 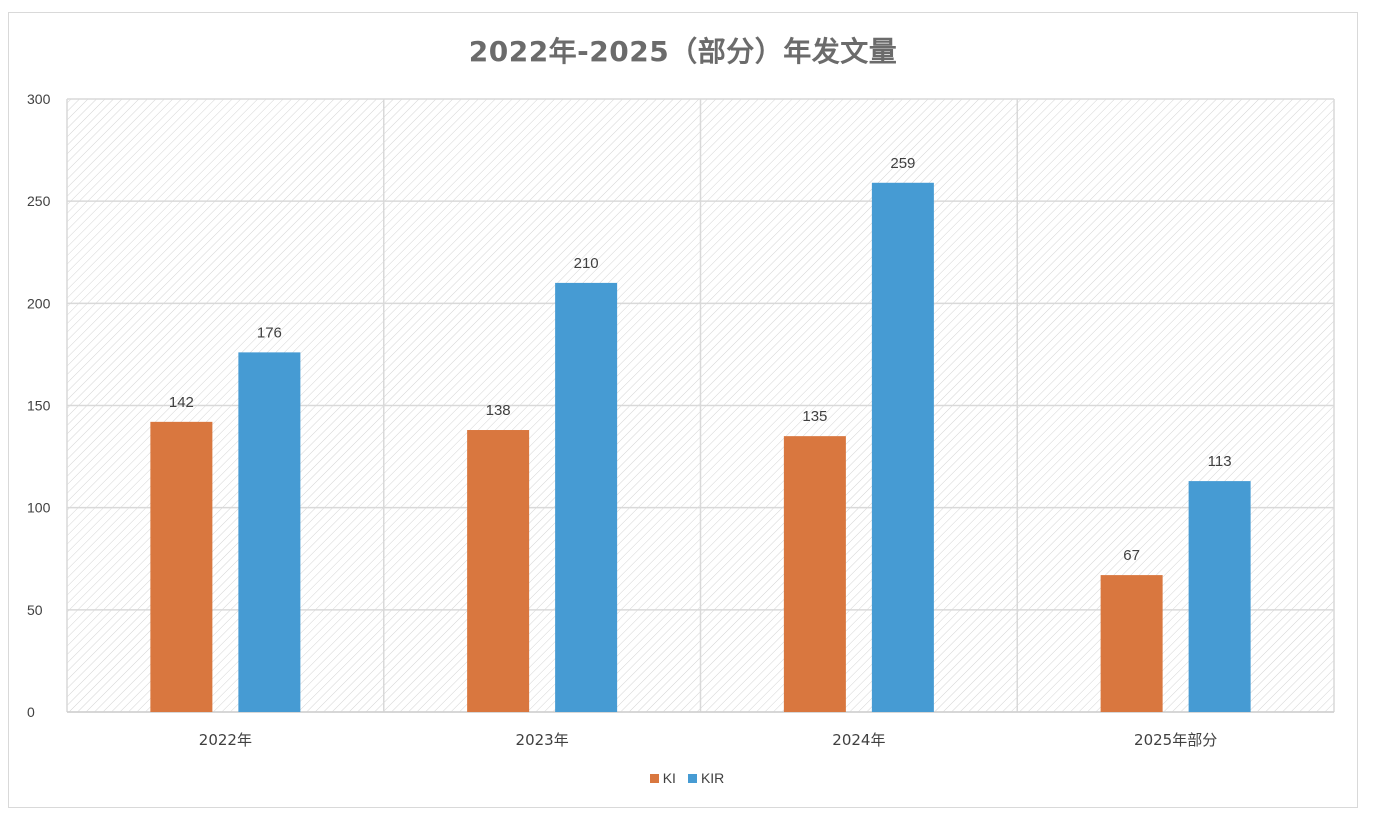 I want to click on y-tick-label: 200, so click(x=39, y=303).